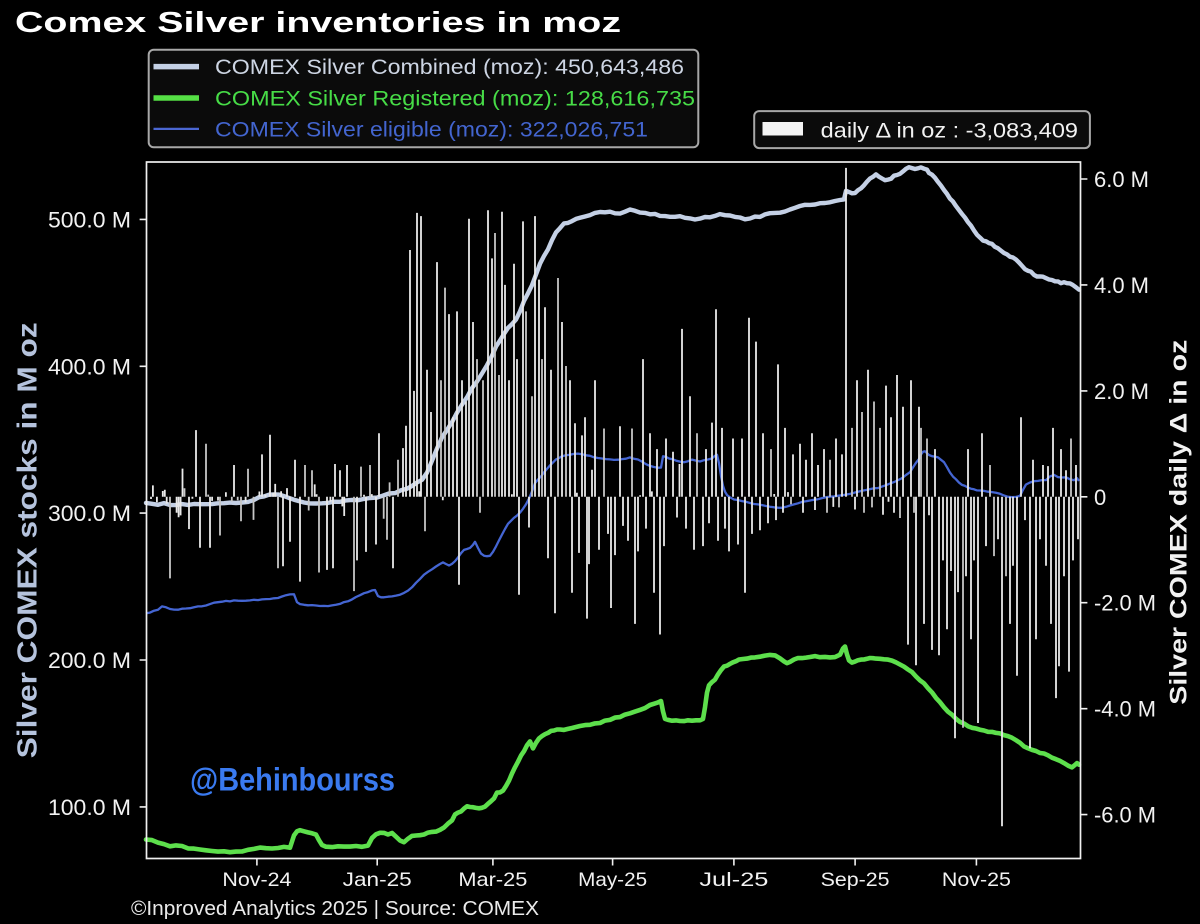  I want to click on svg-text: @Behinbourss, so click(292, 780).